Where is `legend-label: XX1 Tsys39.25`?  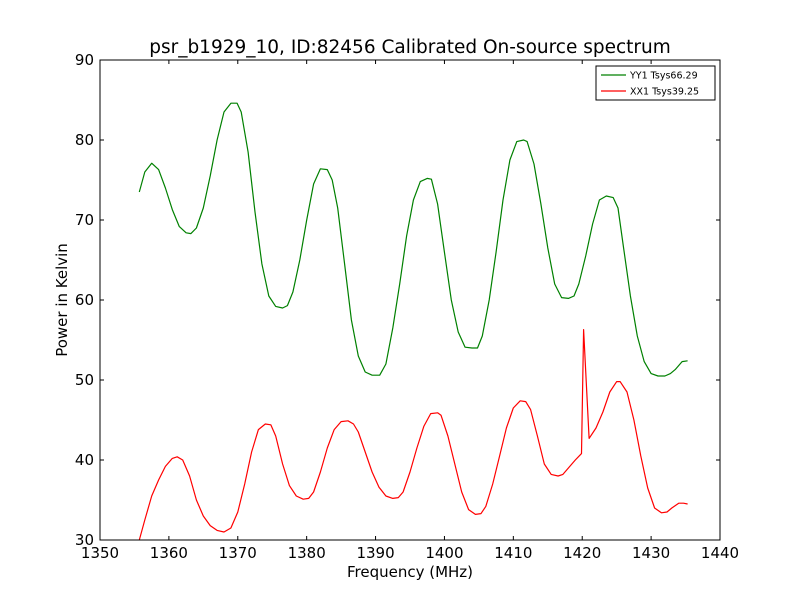 legend-label: XX1 Tsys39.25 is located at coordinates (664, 92).